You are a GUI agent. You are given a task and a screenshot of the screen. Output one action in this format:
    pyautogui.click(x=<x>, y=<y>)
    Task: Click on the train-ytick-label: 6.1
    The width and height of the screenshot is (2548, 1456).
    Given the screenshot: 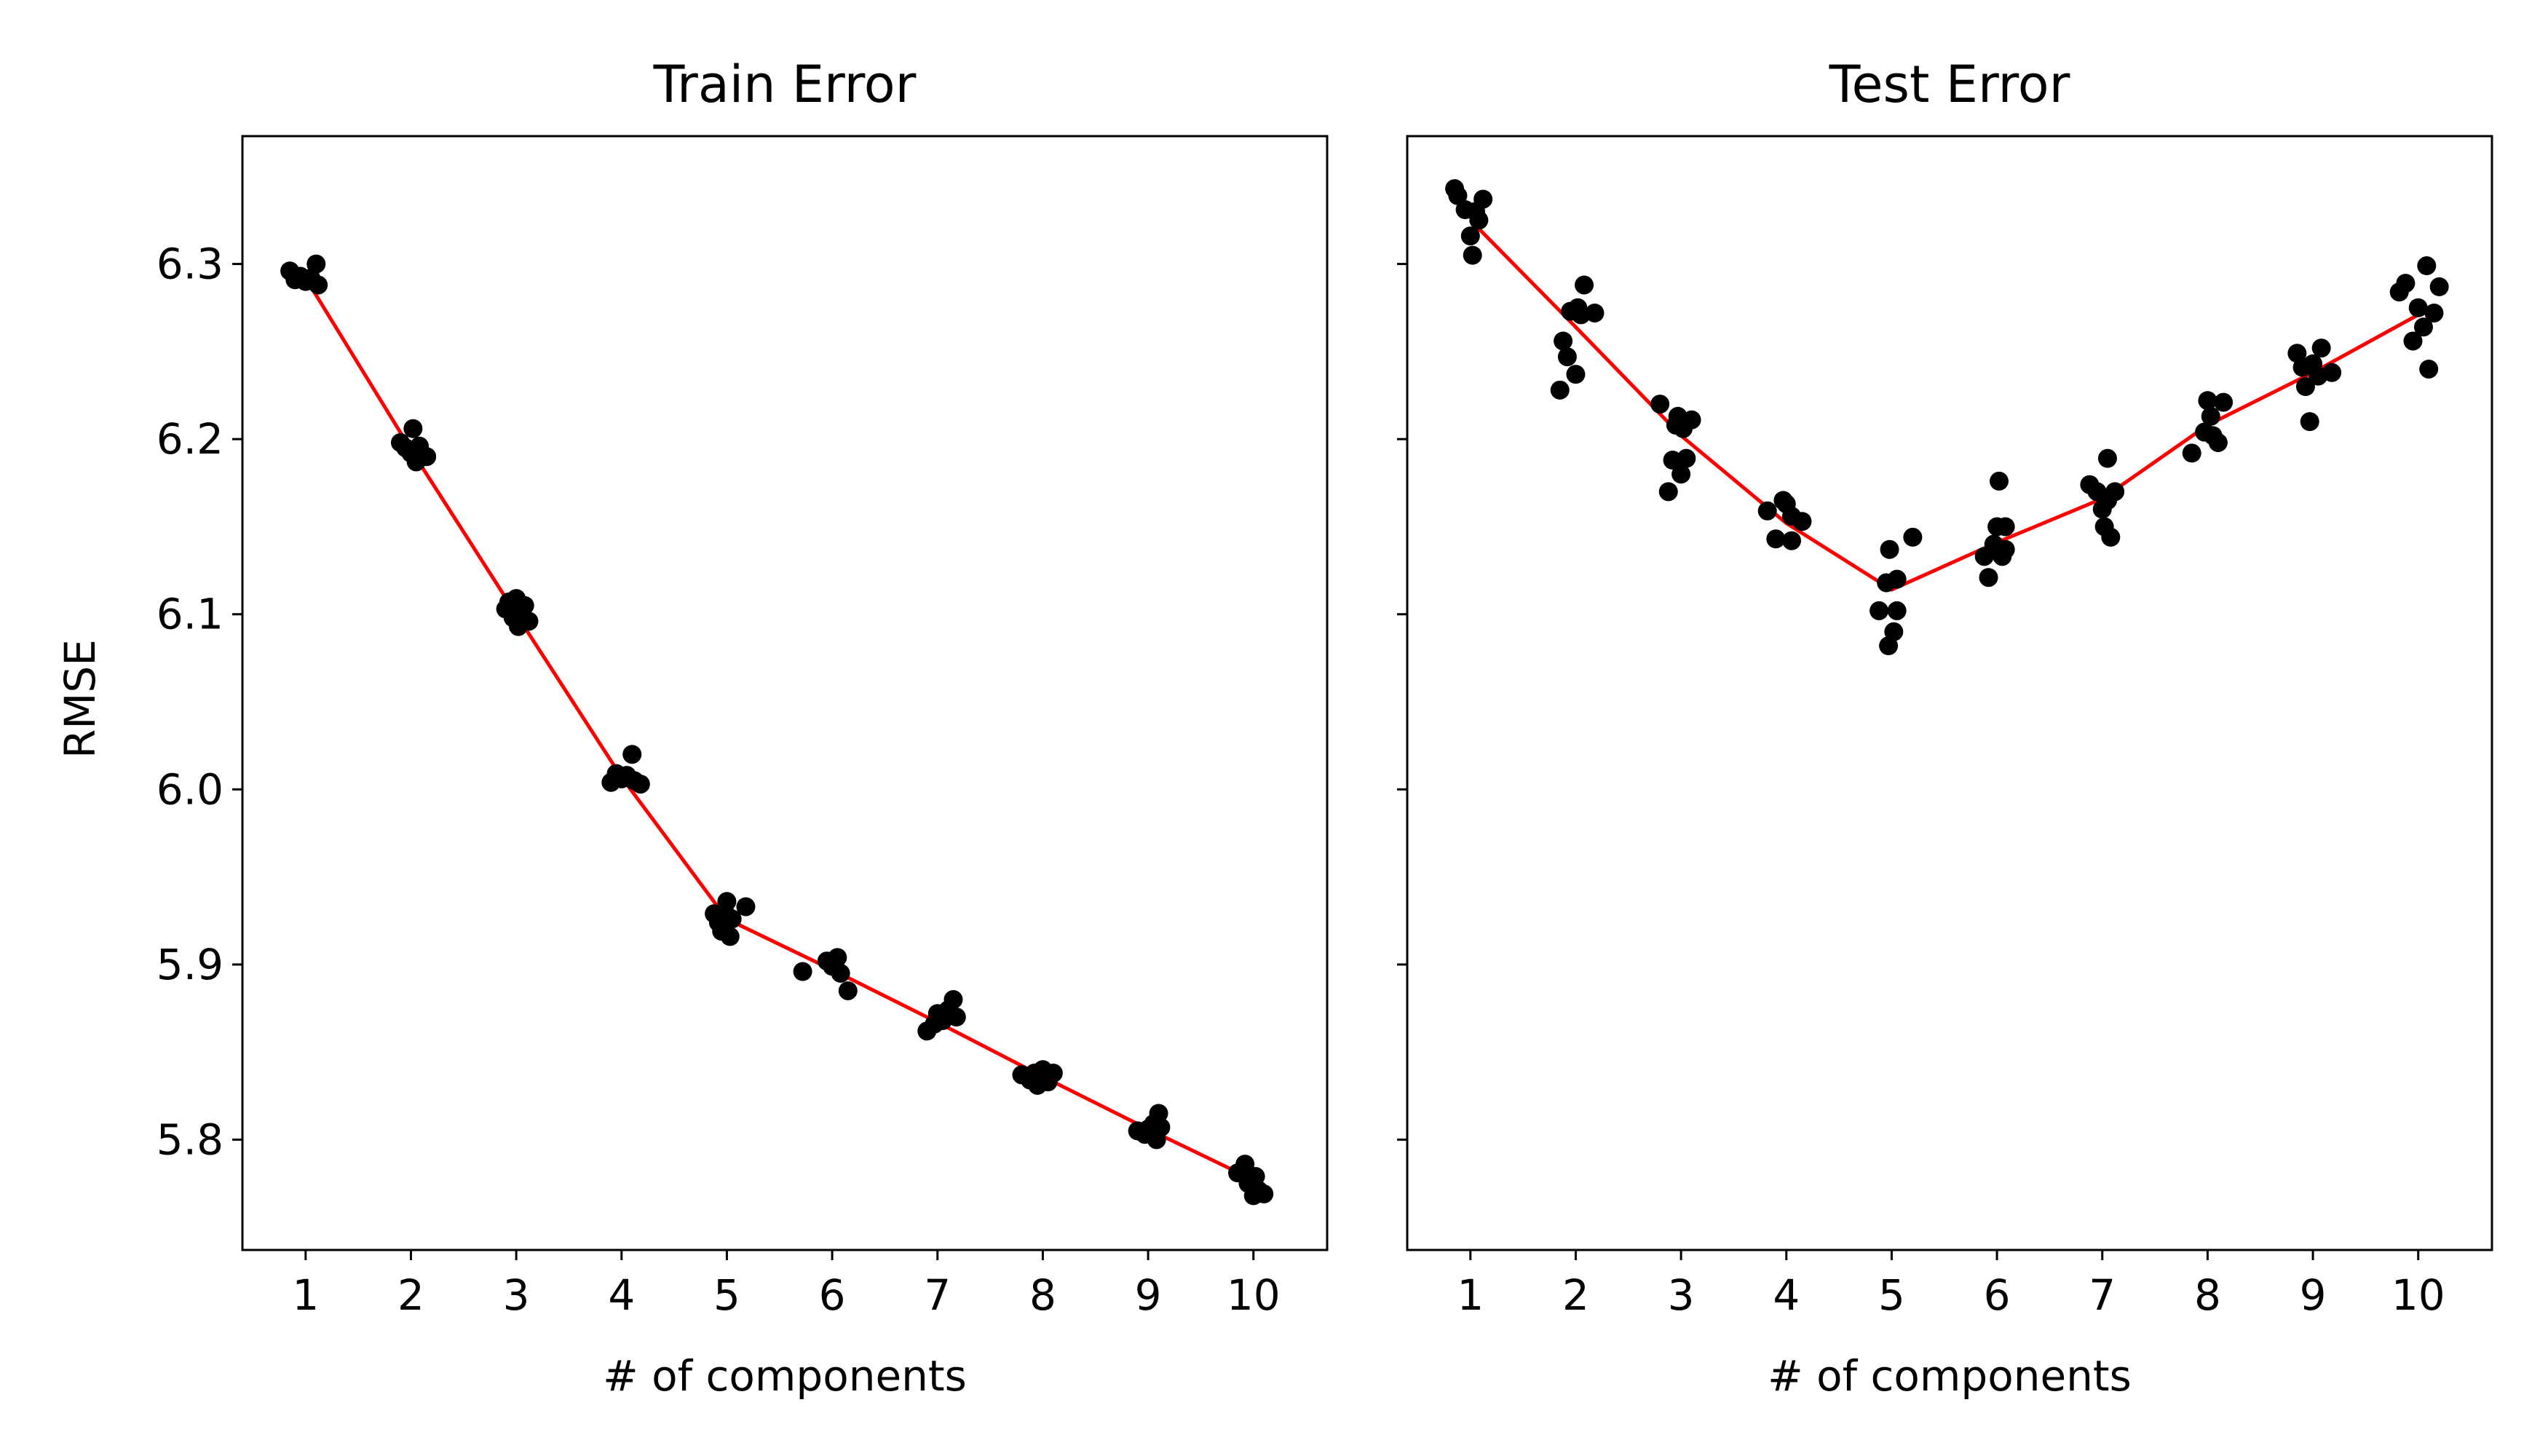 What is the action you would take?
    pyautogui.click(x=190, y=614)
    